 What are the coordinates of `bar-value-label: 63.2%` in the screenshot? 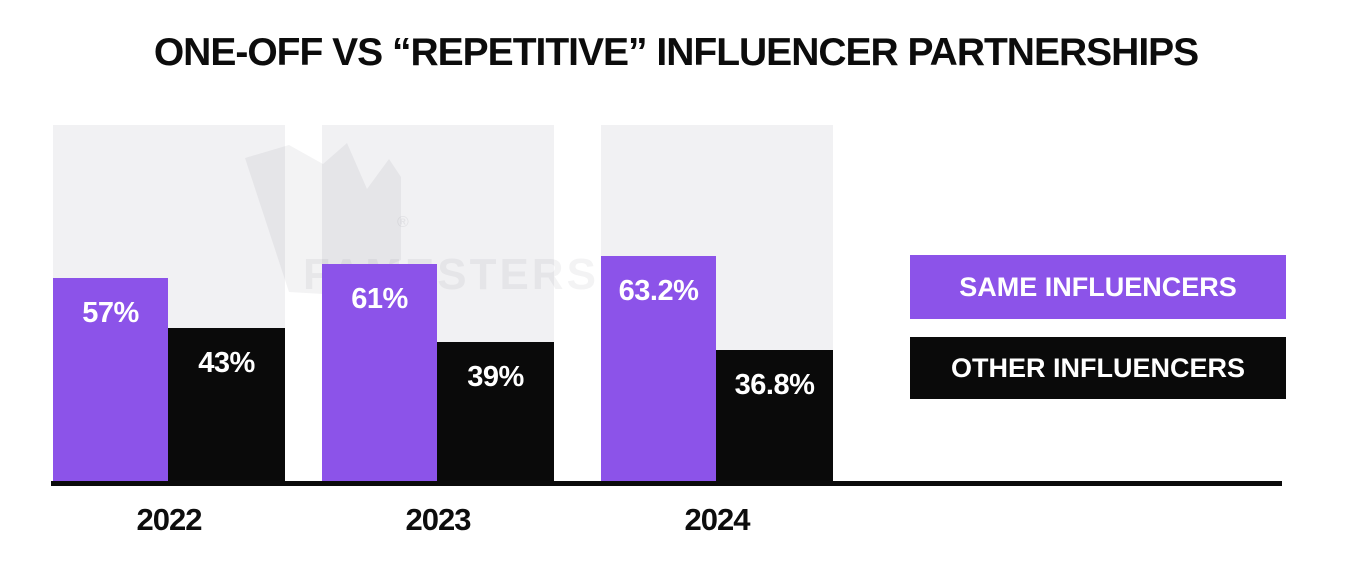 It's located at (658, 291).